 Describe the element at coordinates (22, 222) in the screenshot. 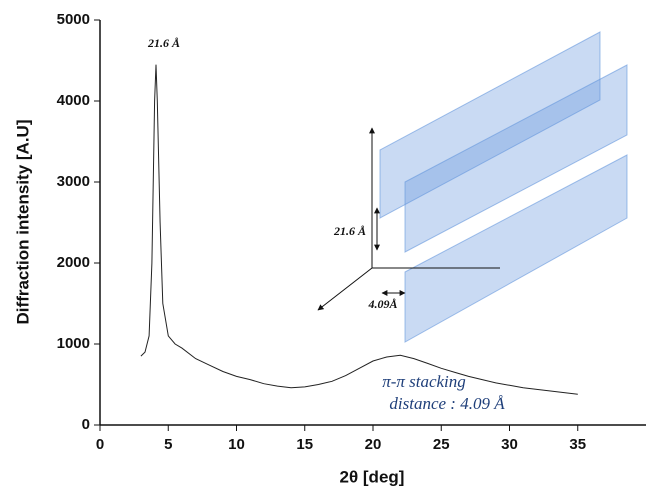

I see `y-axis-label: Diffraction intensity [A.U]` at that location.